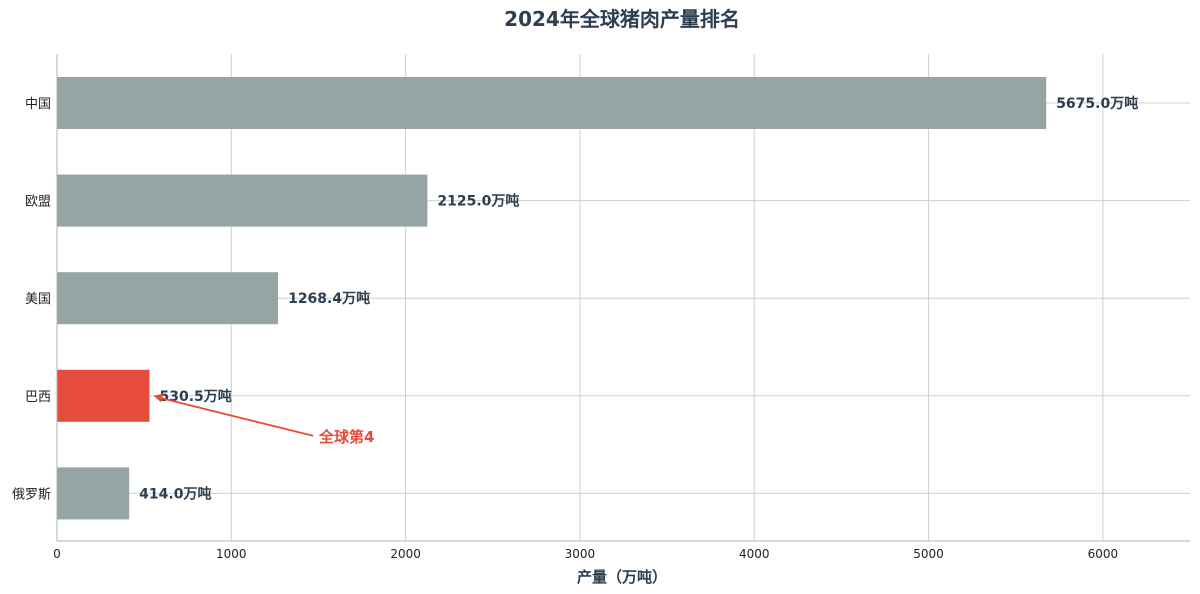 This screenshot has height=594, width=1200. What do you see at coordinates (622, 19) in the screenshot?
I see `chart-title: 2024年全球猪肉产量排名` at bounding box center [622, 19].